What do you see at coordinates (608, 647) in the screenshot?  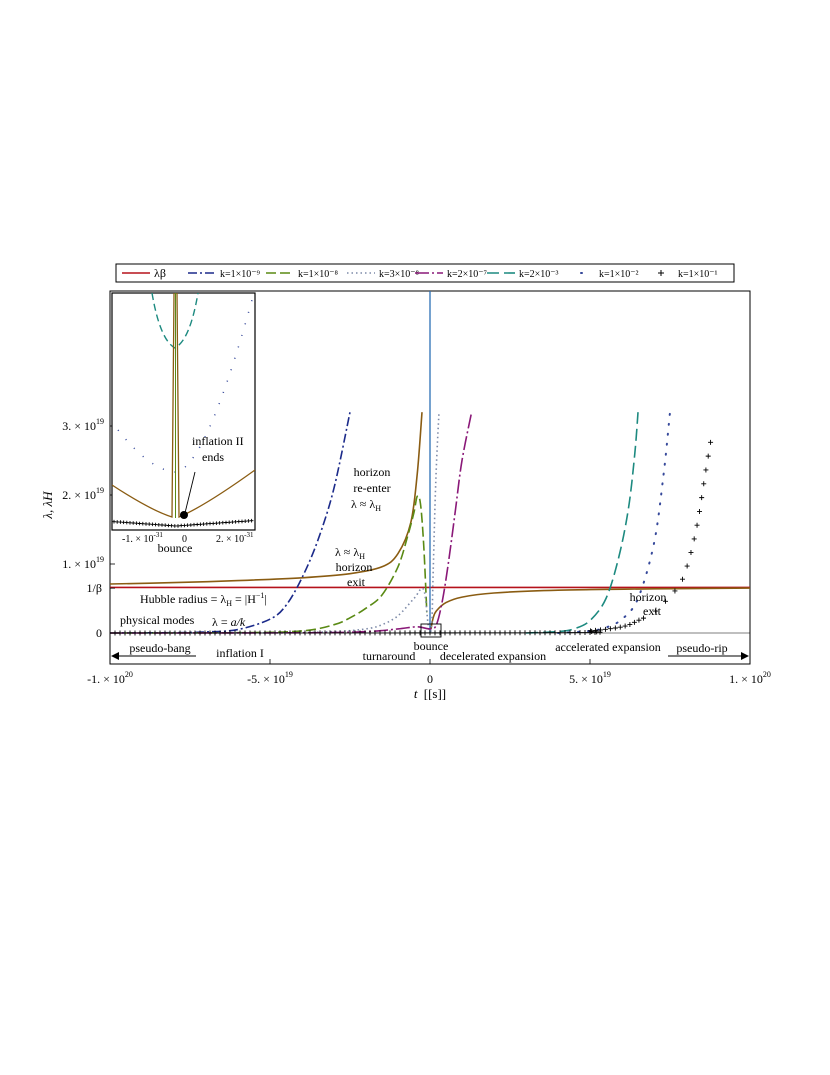 I see `annot-accelerated: accelerated expansion` at bounding box center [608, 647].